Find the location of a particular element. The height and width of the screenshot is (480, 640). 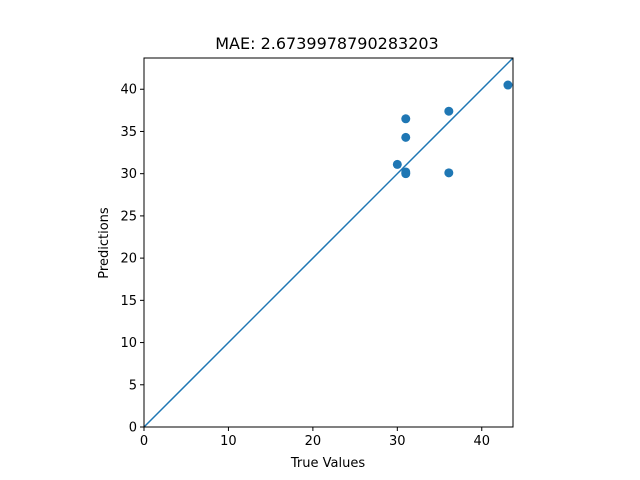

chart-title: MAE: 2.6739978790283203 is located at coordinates (326, 43).